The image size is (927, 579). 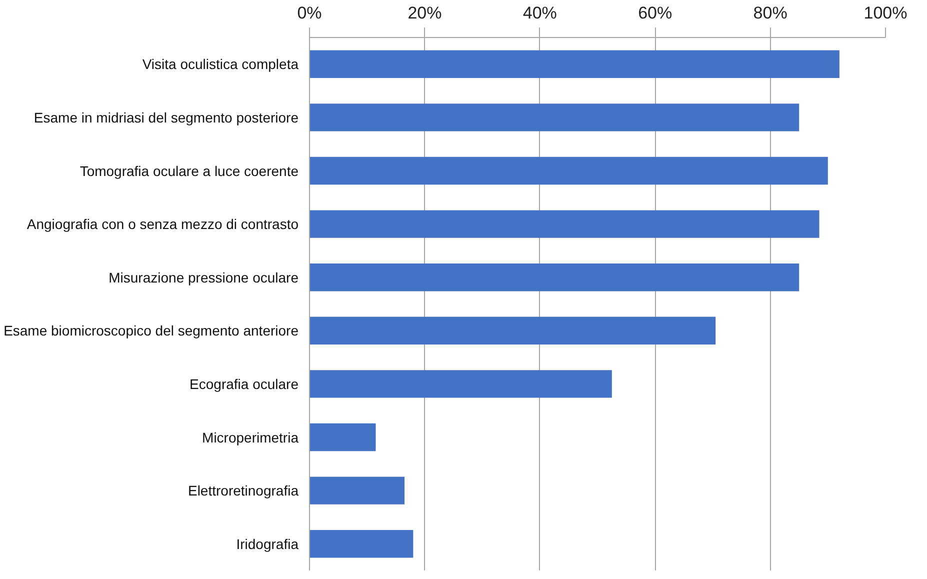 I want to click on y-tick-label: Esame biomicroscopico del segmento anteriore, so click(x=151, y=330).